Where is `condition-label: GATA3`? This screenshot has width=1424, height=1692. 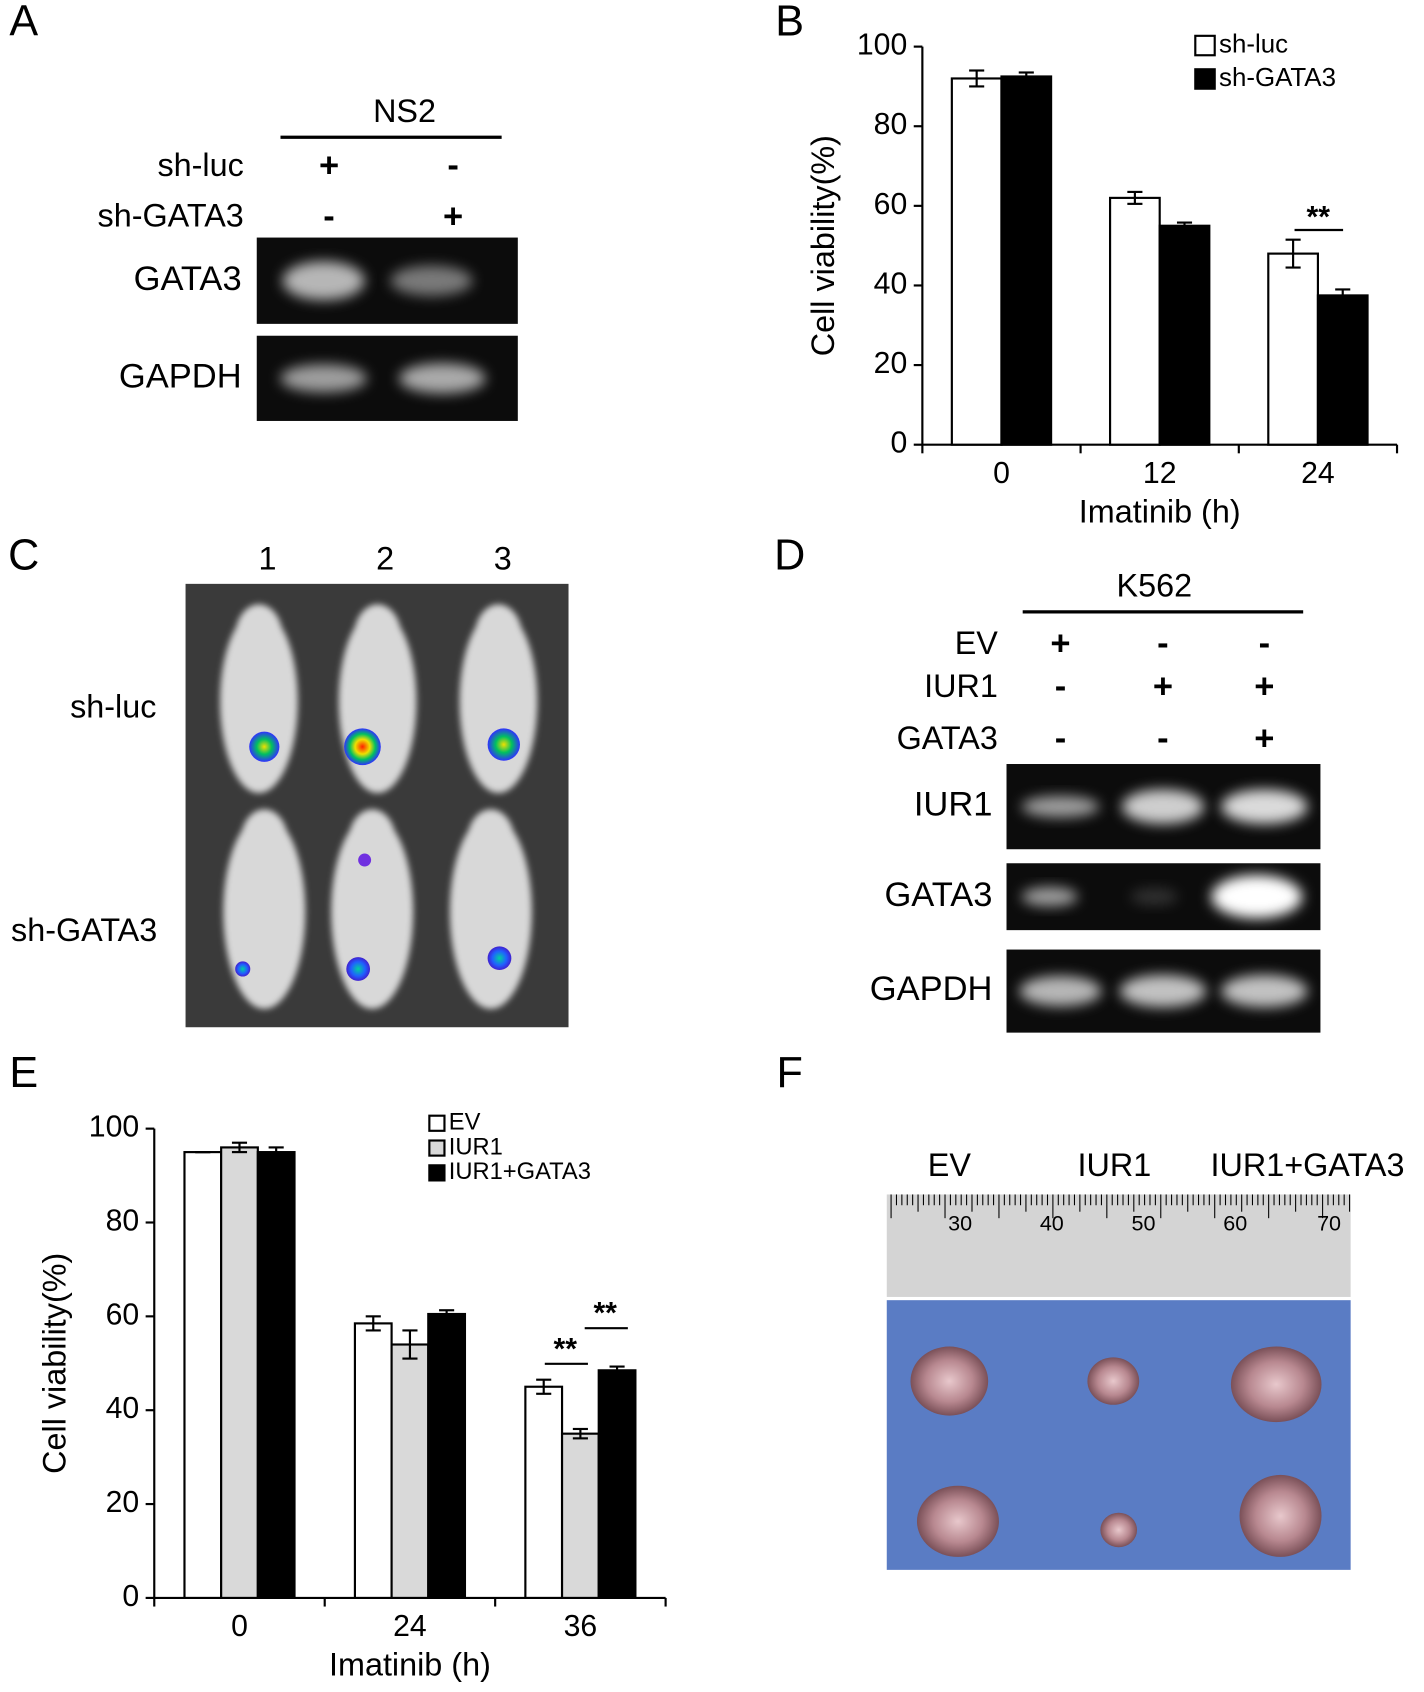
condition-label: GATA3 is located at coordinates (947, 738).